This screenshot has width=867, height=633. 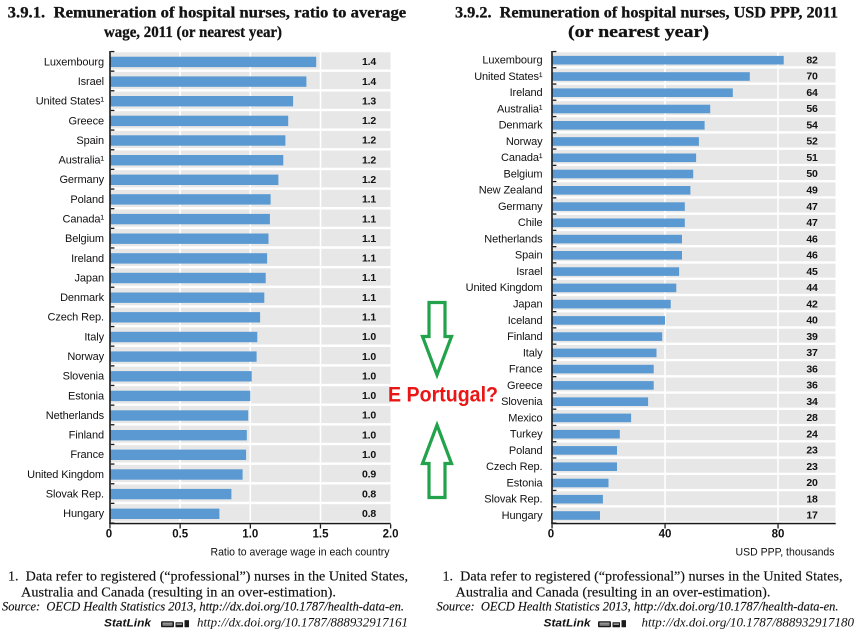 I want to click on svg-text: 1.5, so click(x=321, y=535).